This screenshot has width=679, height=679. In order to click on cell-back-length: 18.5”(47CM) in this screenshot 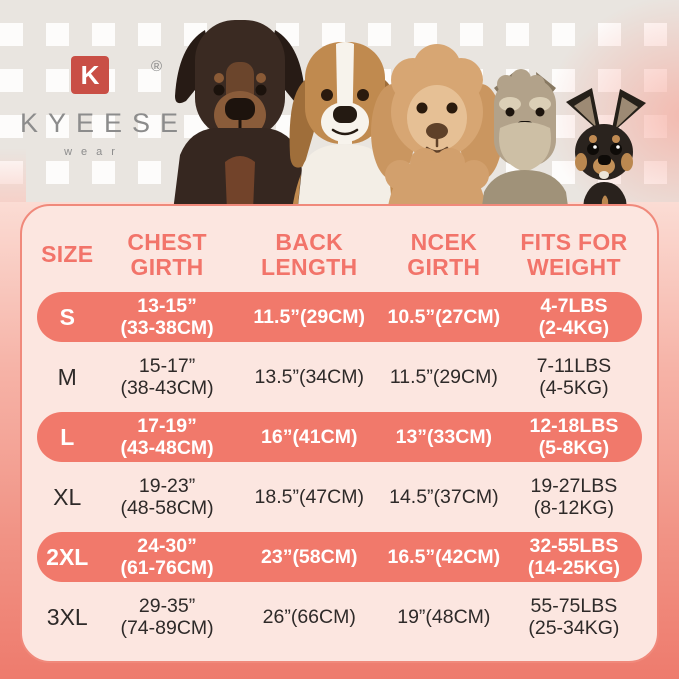, I will do `click(309, 496)`.